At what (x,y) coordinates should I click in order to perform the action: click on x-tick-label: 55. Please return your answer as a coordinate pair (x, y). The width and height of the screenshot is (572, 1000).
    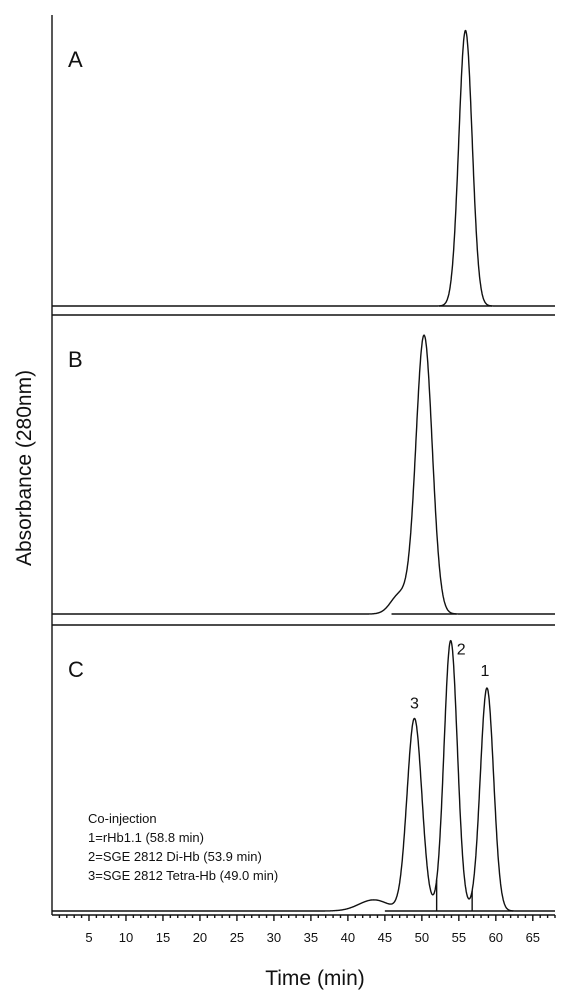
    Looking at the image, I should click on (459, 937).